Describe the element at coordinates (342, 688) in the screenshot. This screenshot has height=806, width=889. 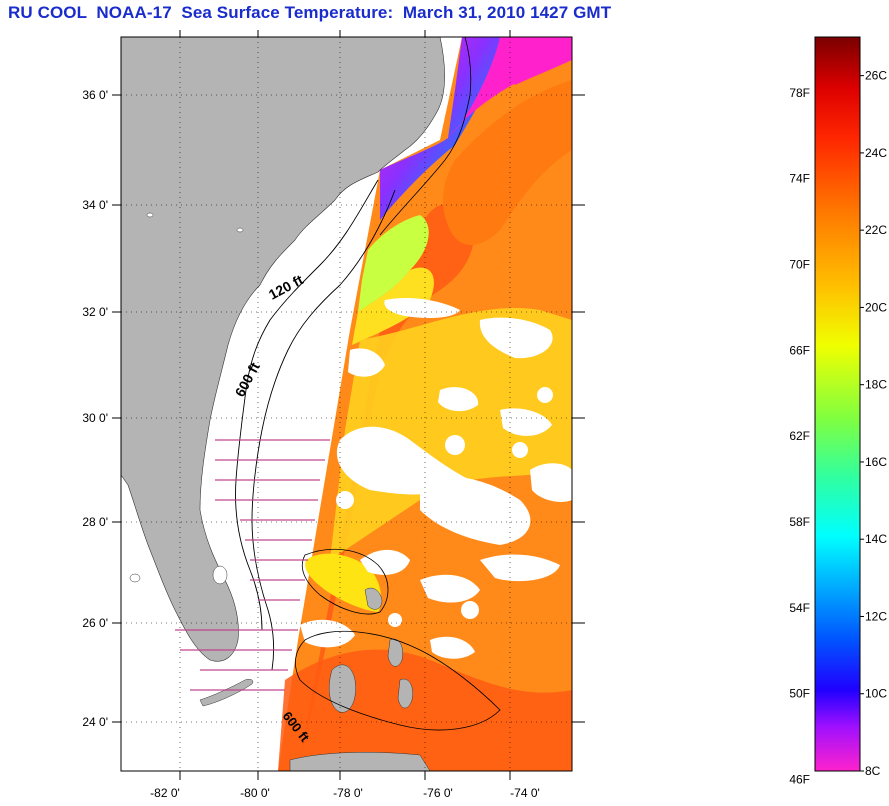
I see `bahamas-andros` at that location.